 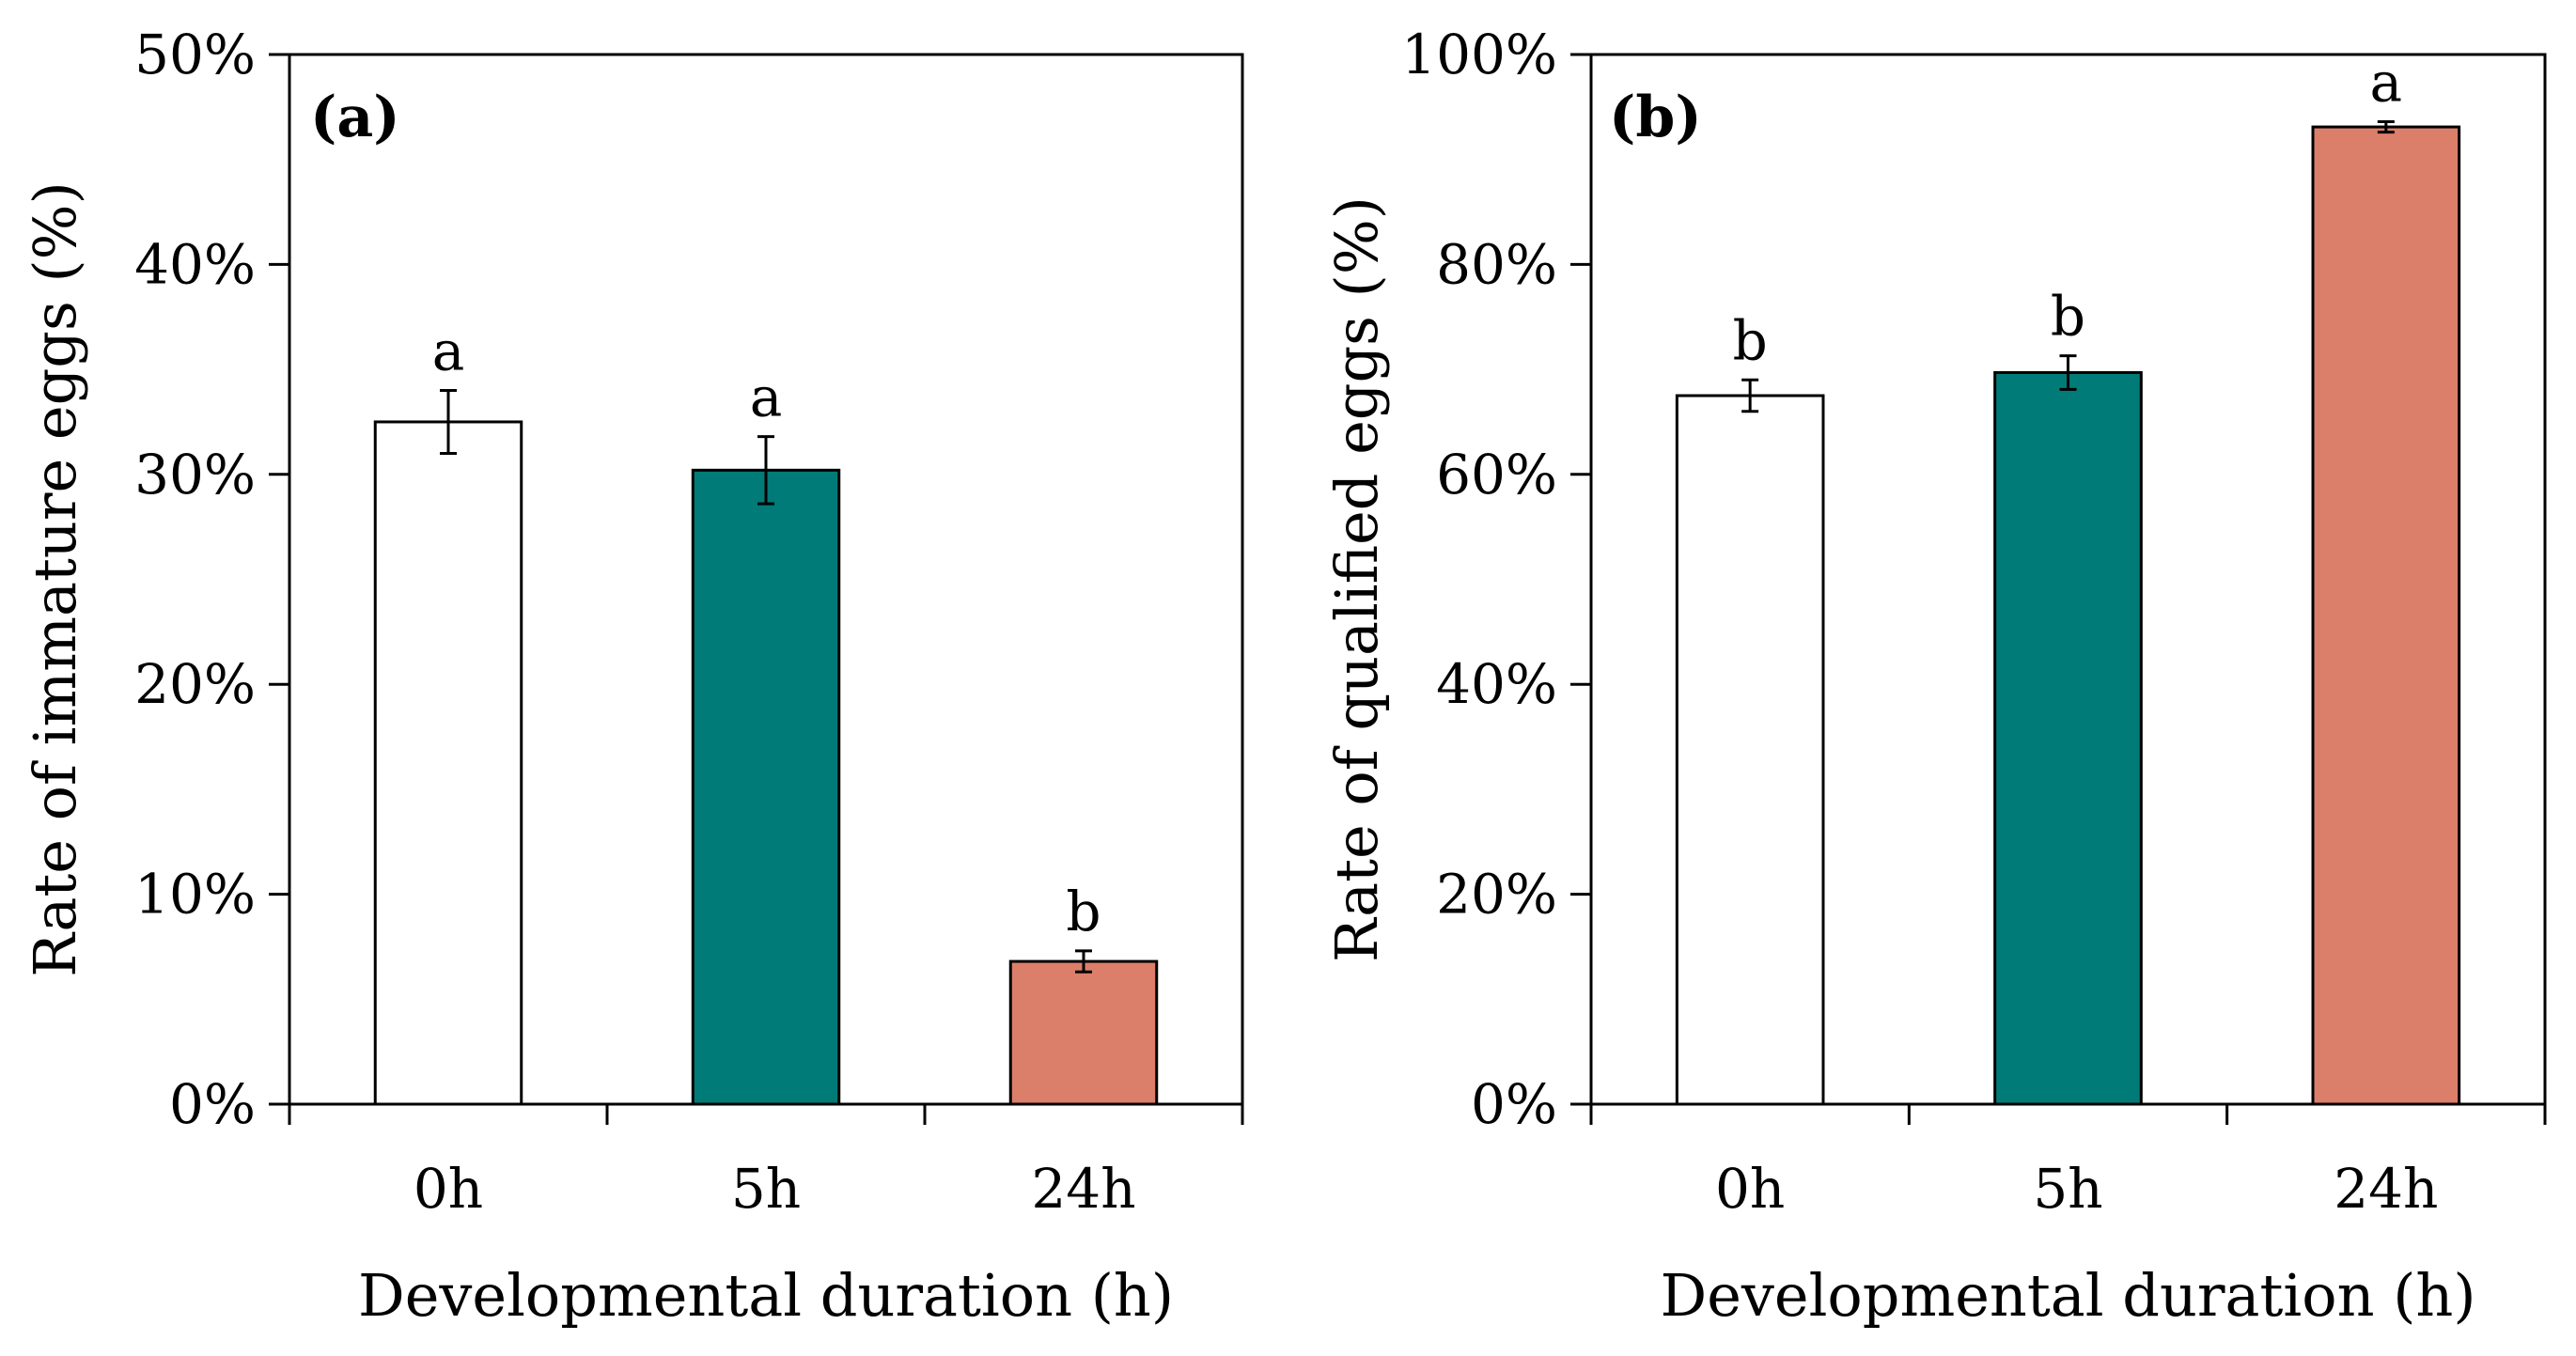 I want to click on y-tick-label: 80%, so click(x=1497, y=264).